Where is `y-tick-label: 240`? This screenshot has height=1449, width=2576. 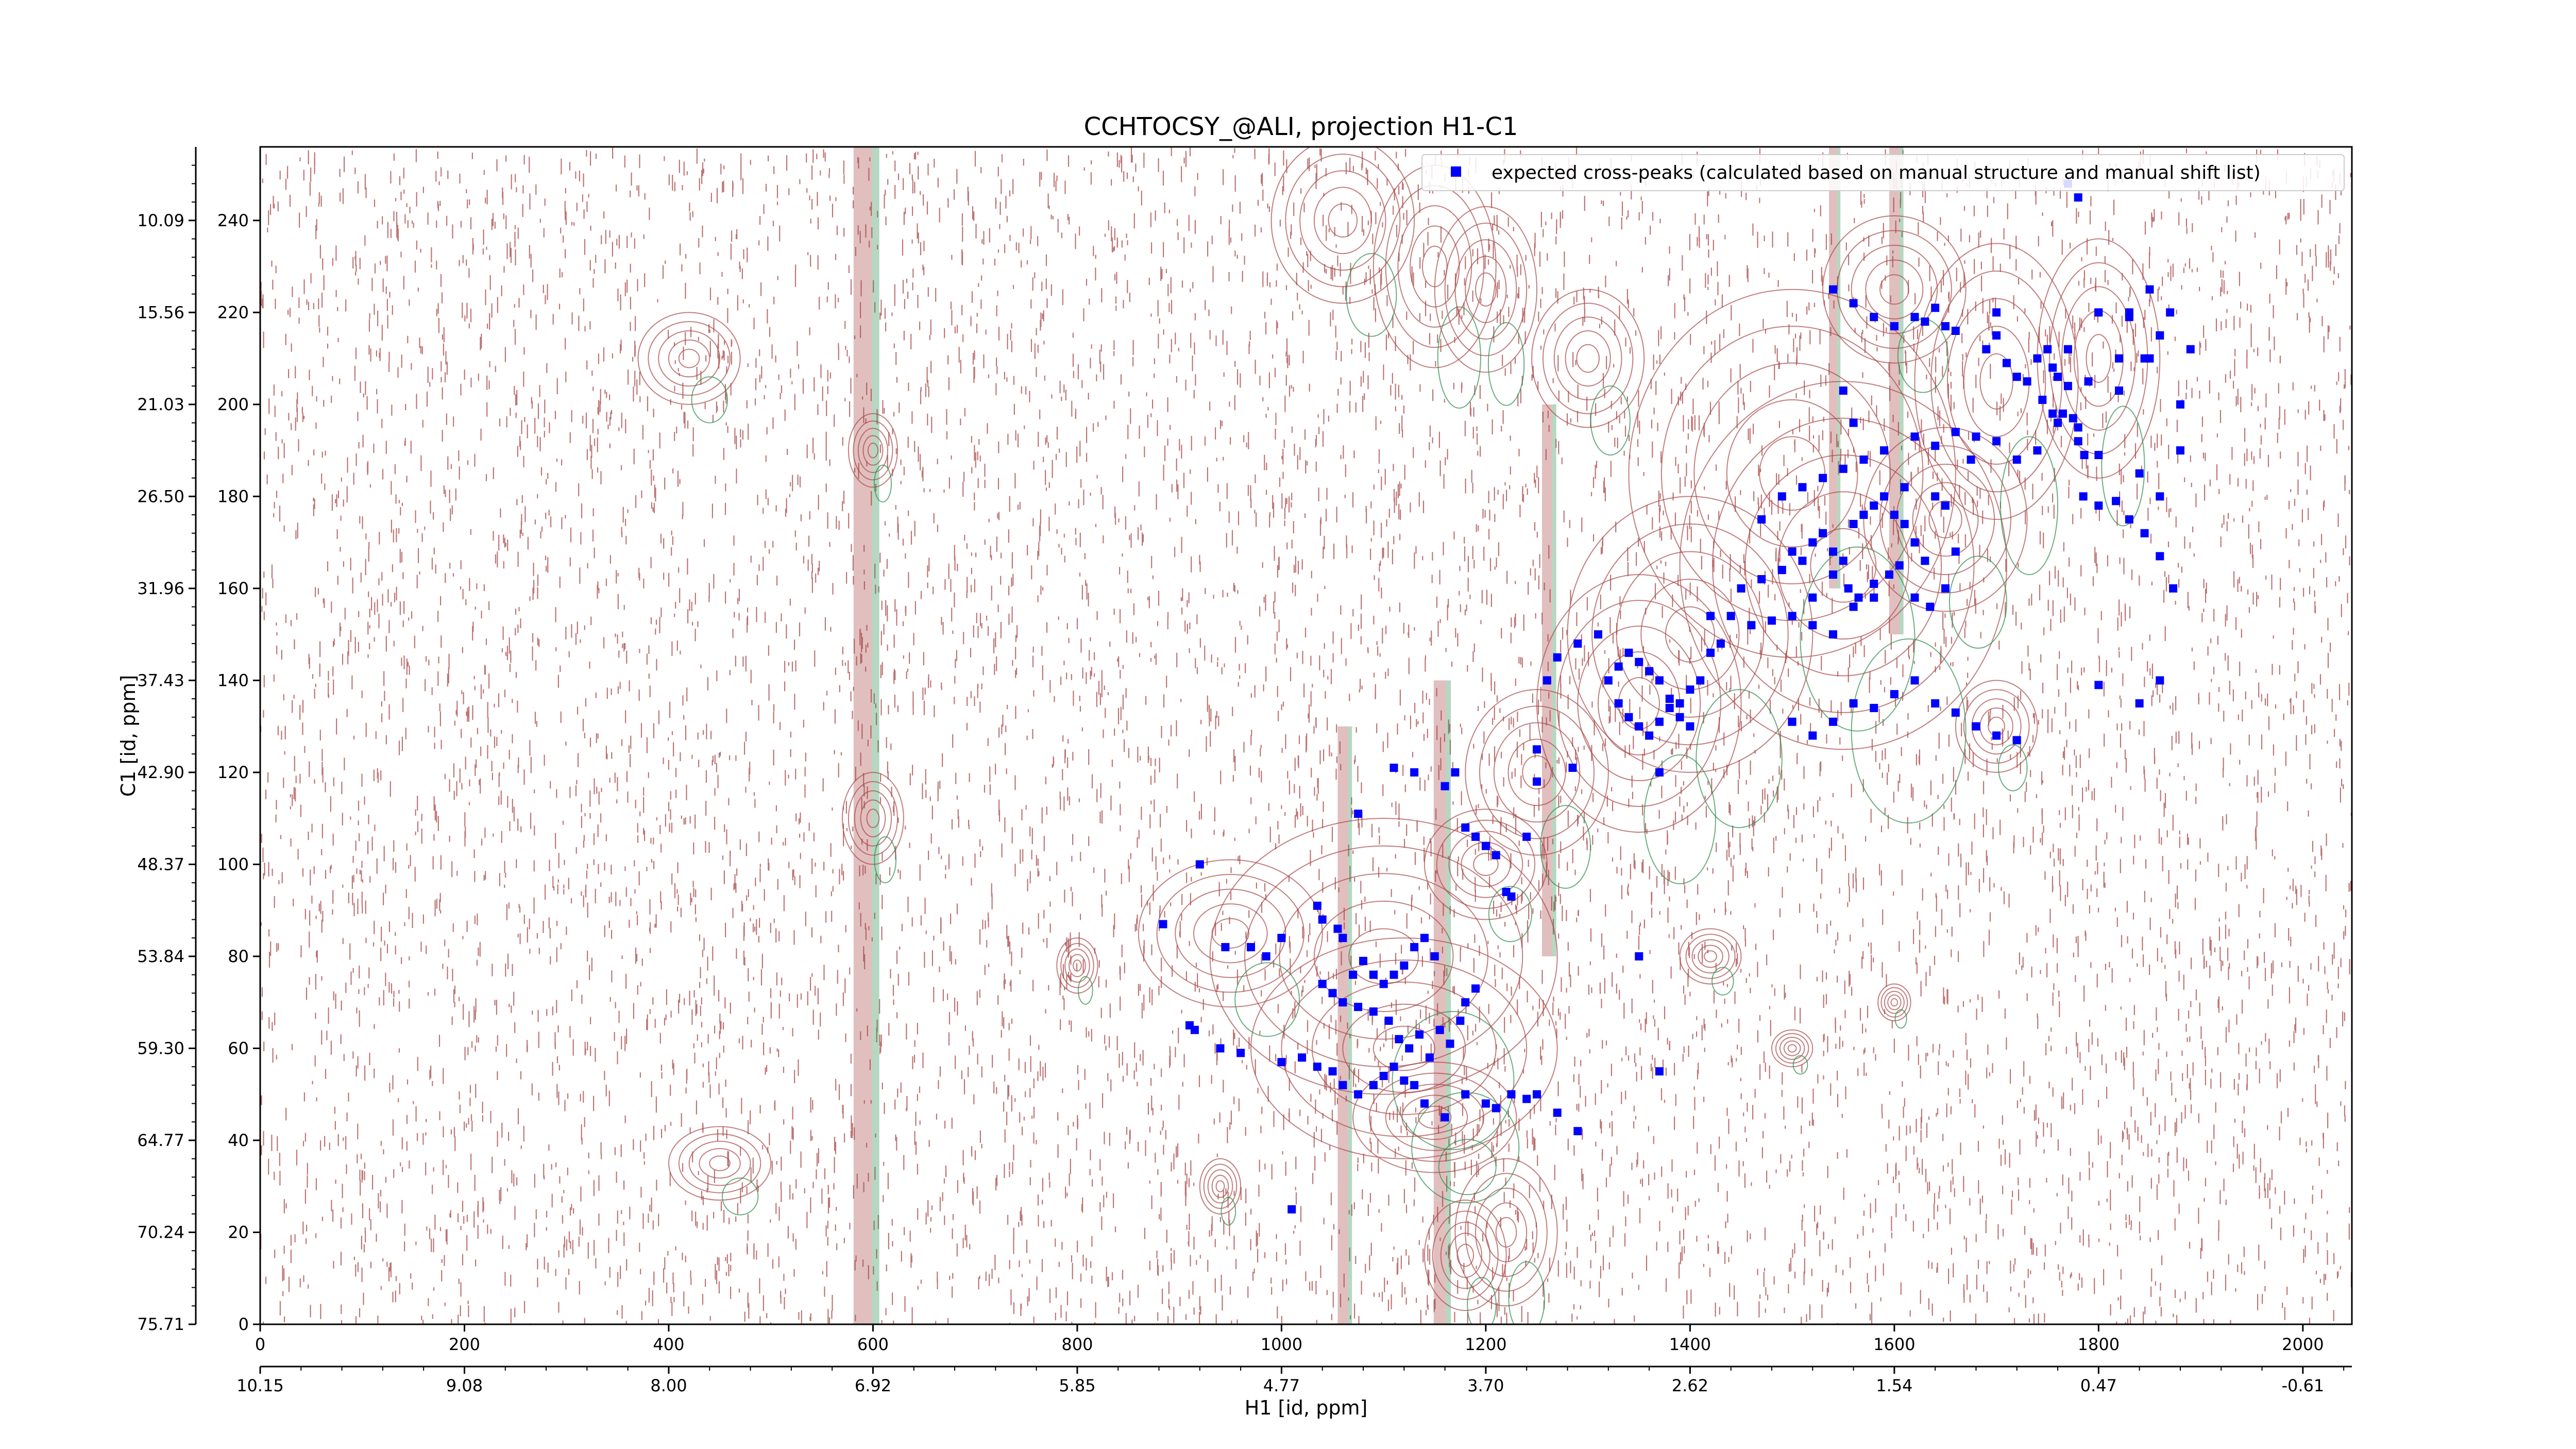 y-tick-label: 240 is located at coordinates (233, 220).